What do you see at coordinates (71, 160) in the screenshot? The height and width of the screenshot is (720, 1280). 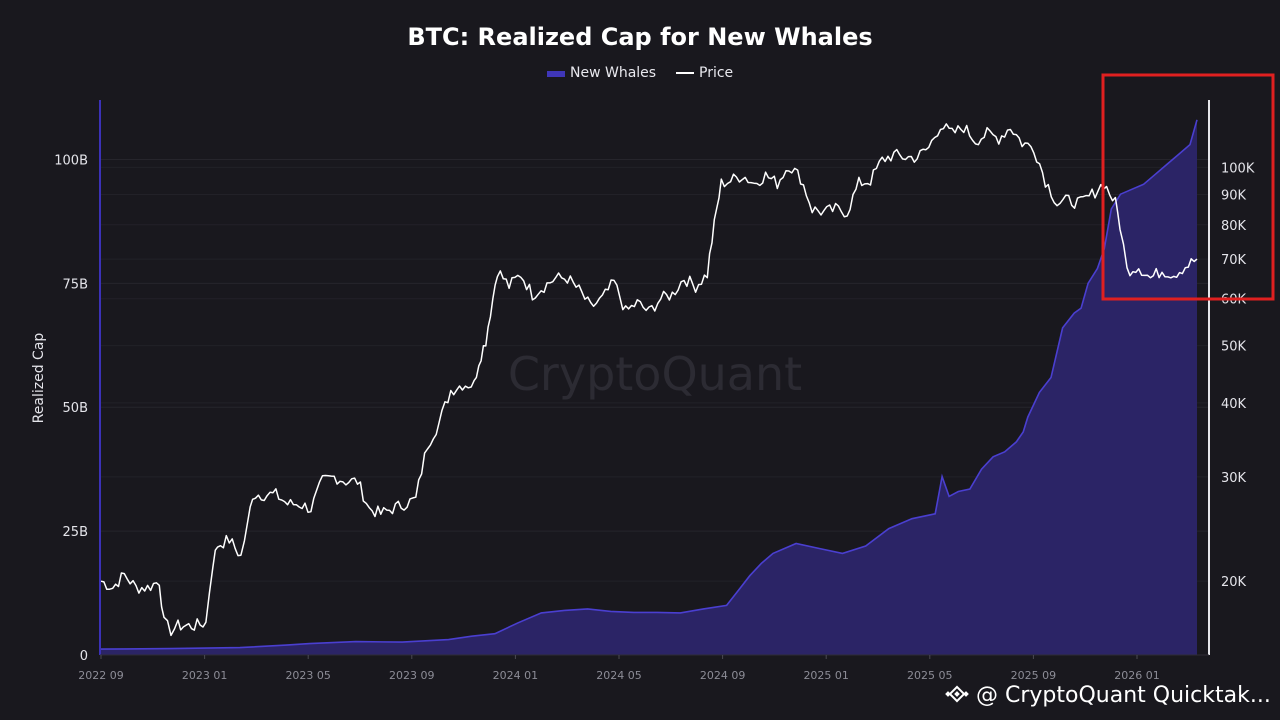 I see `y-left-tick-label: 100B` at bounding box center [71, 160].